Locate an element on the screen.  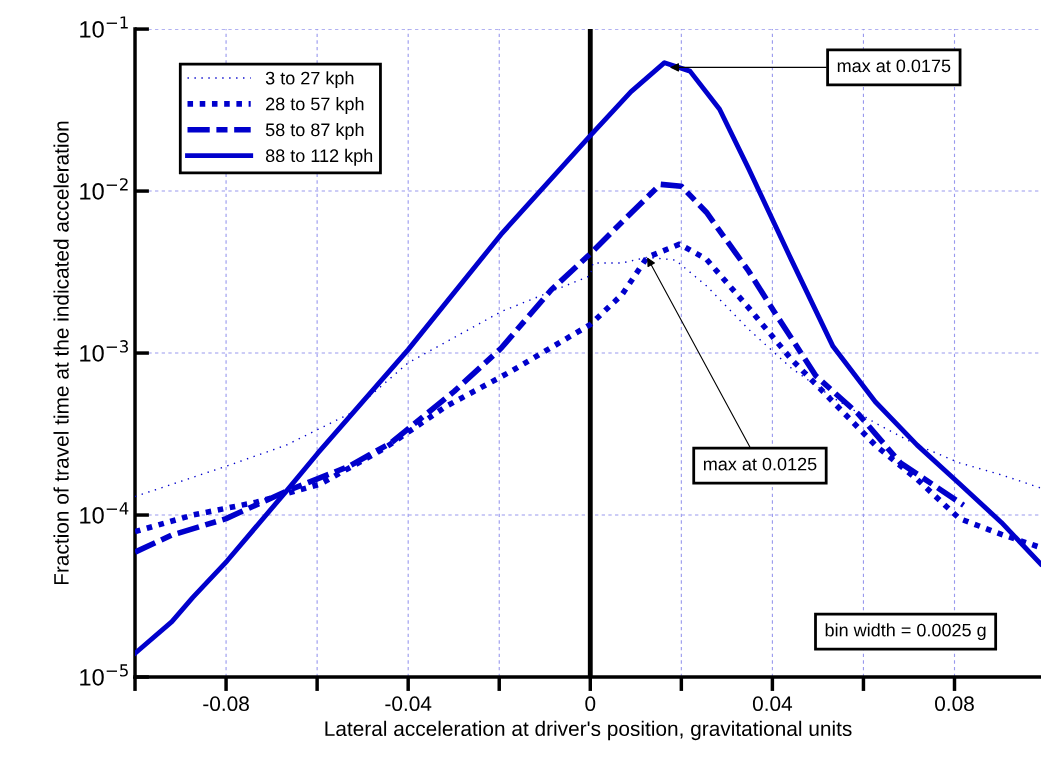
legend-label: 58 to 87 kph is located at coordinates (314, 131).